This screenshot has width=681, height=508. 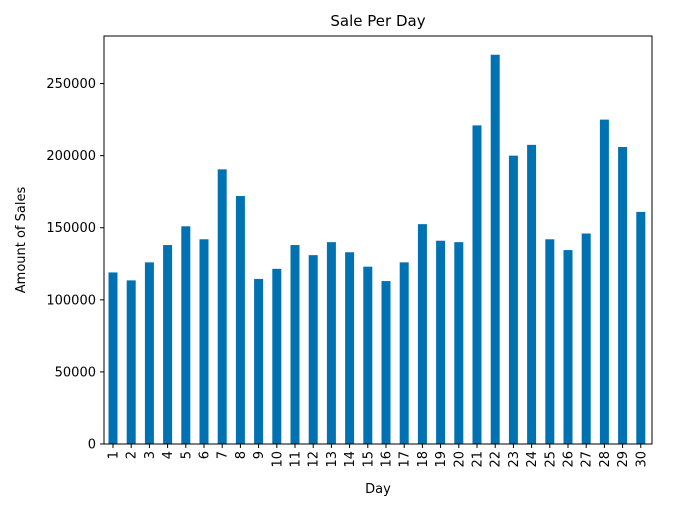 I want to click on x-tick-label: 15, so click(x=368, y=459).